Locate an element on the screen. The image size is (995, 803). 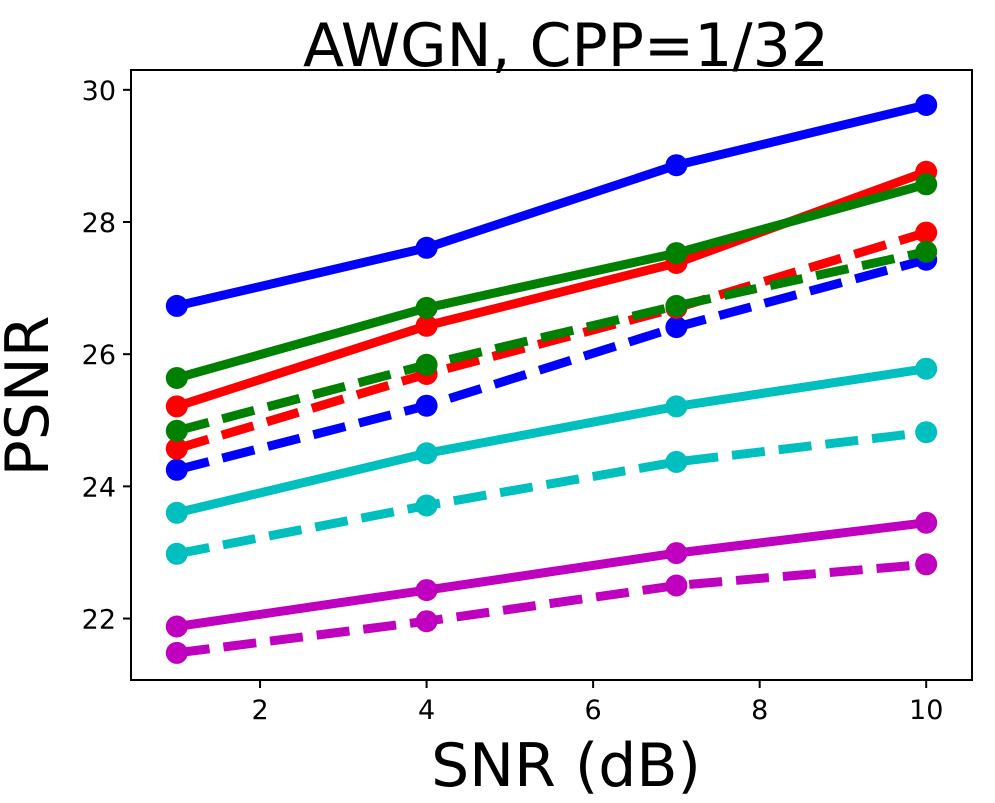
y-tick-label: 28 is located at coordinates (99, 223).